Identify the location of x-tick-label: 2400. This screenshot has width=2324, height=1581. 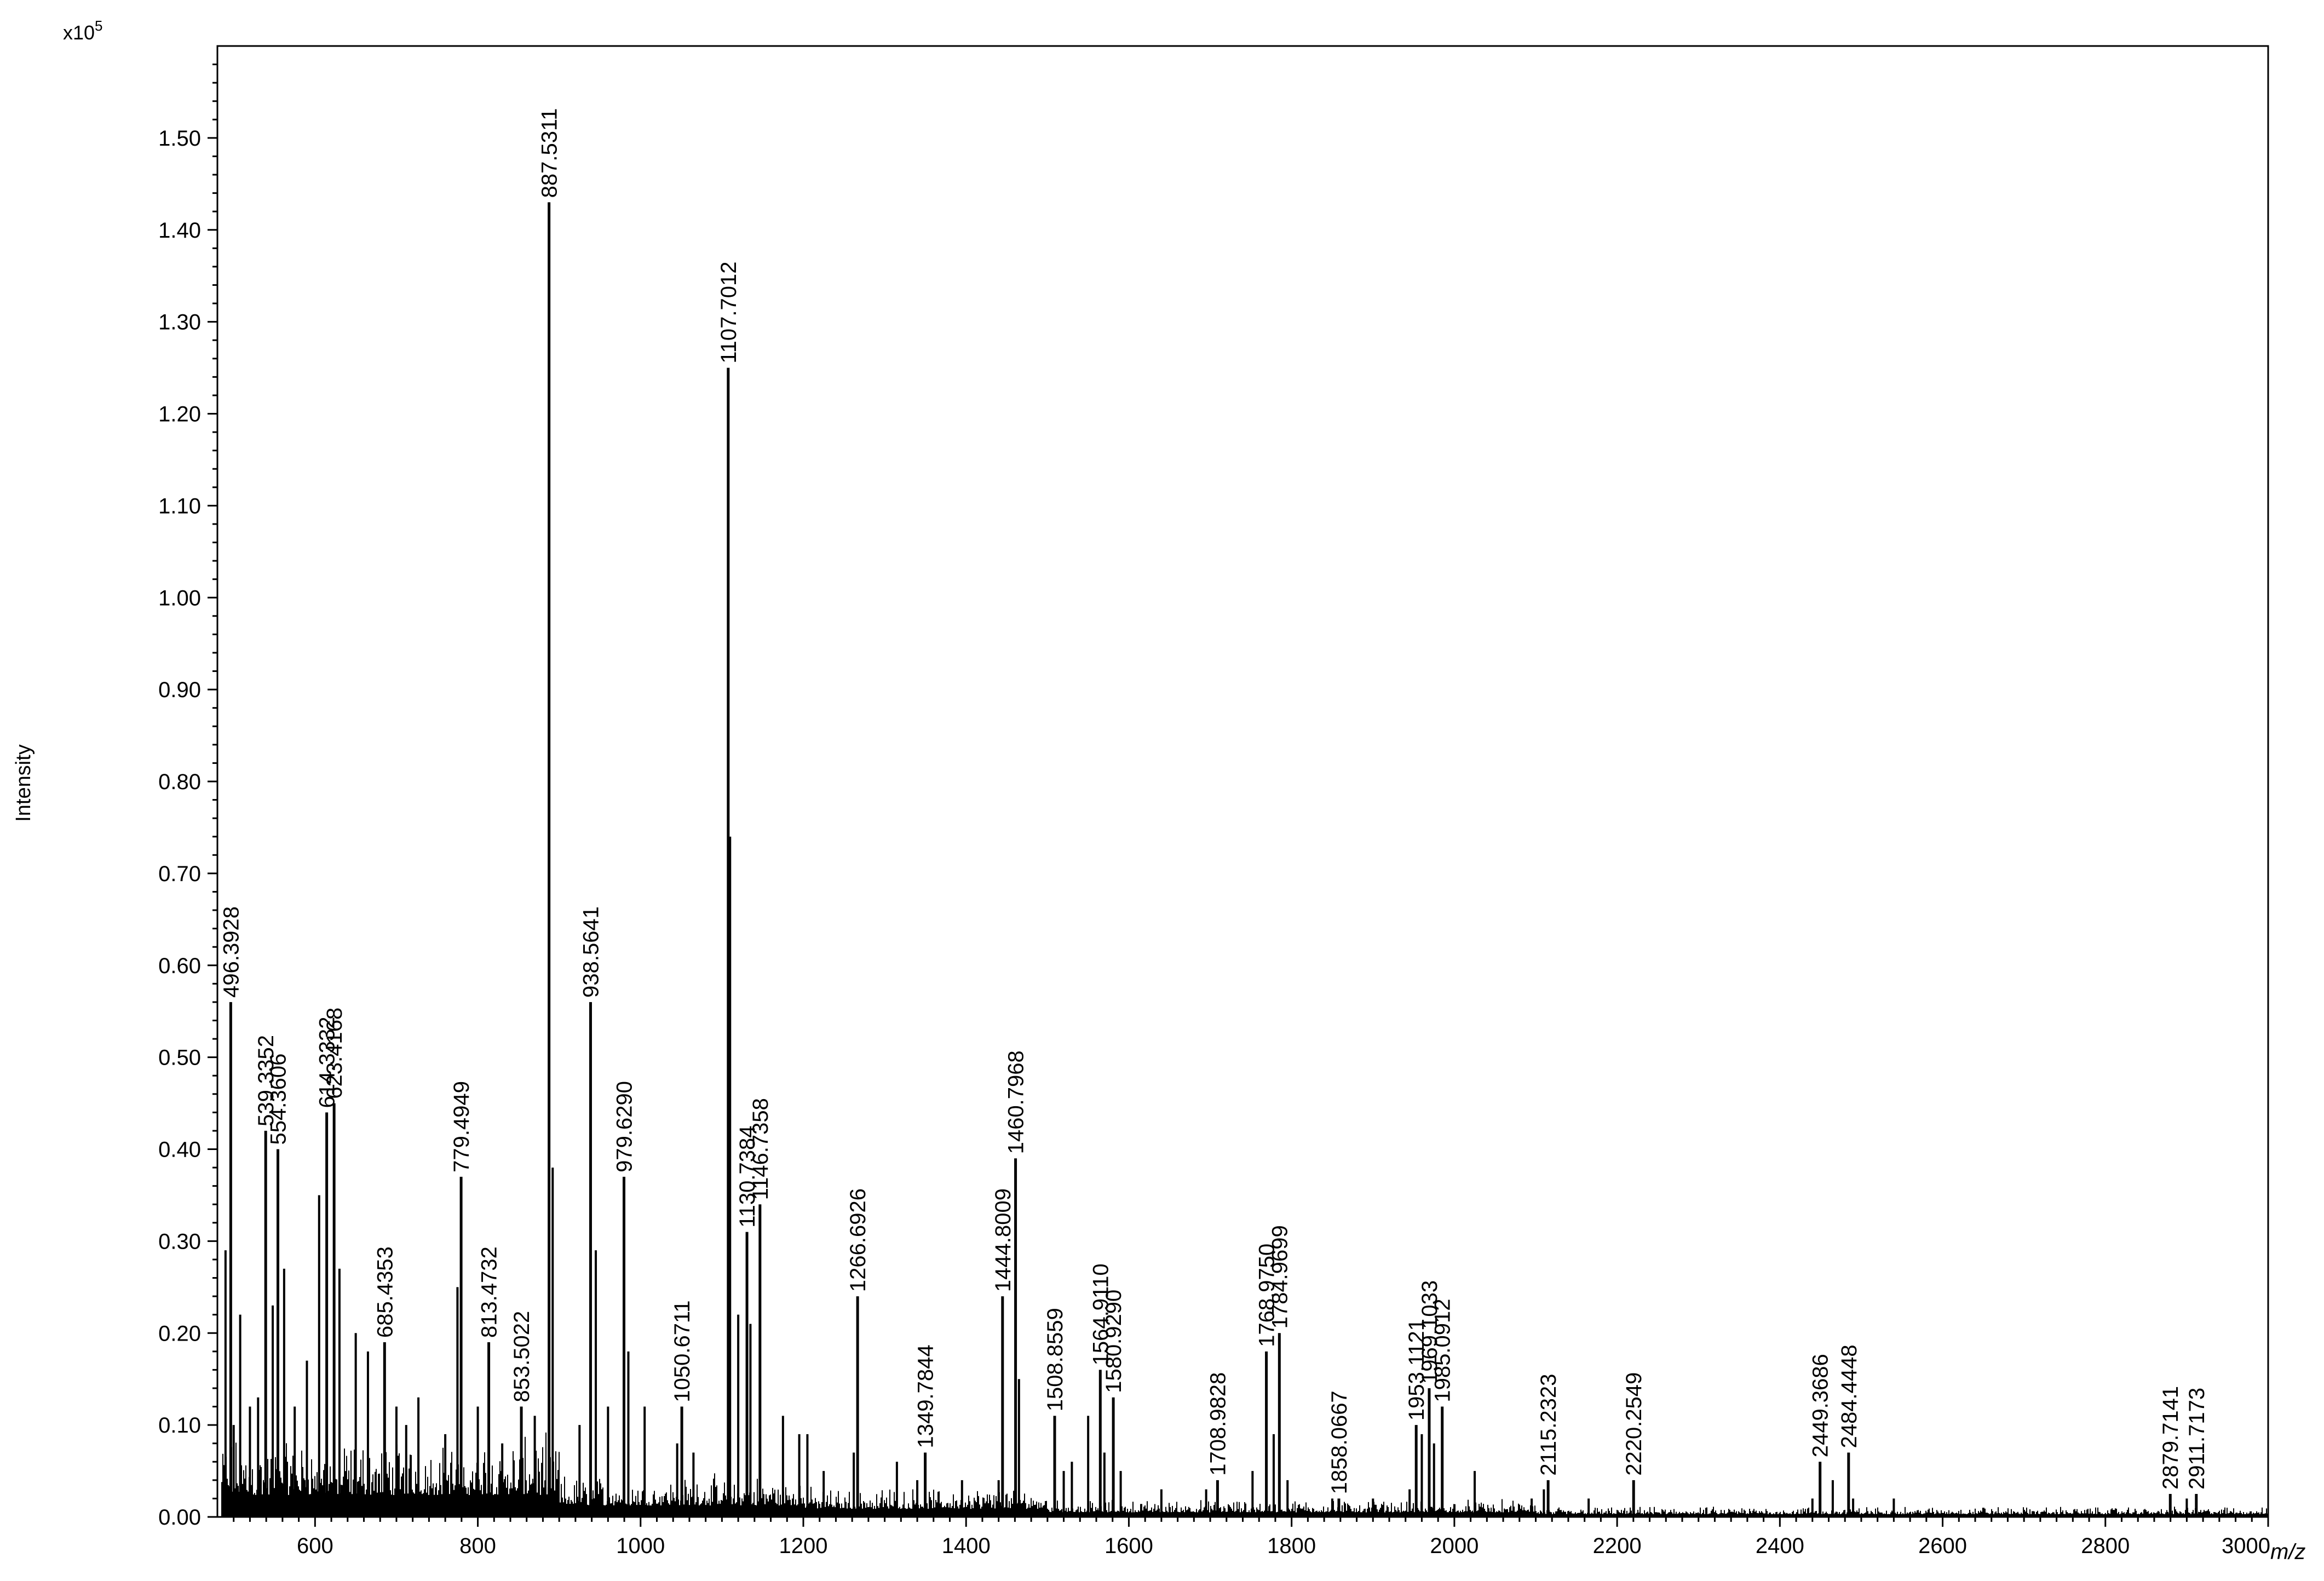
(1780, 1546).